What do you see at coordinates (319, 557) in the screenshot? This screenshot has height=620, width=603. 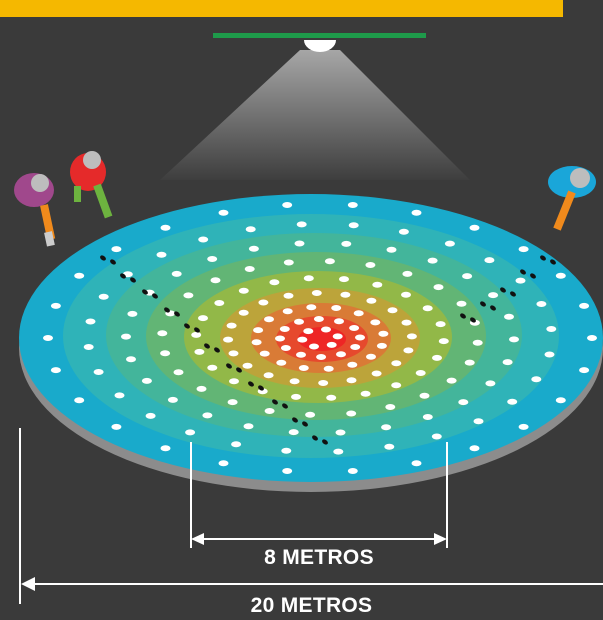 I see `inner-diameter-label: 8 METROS` at bounding box center [319, 557].